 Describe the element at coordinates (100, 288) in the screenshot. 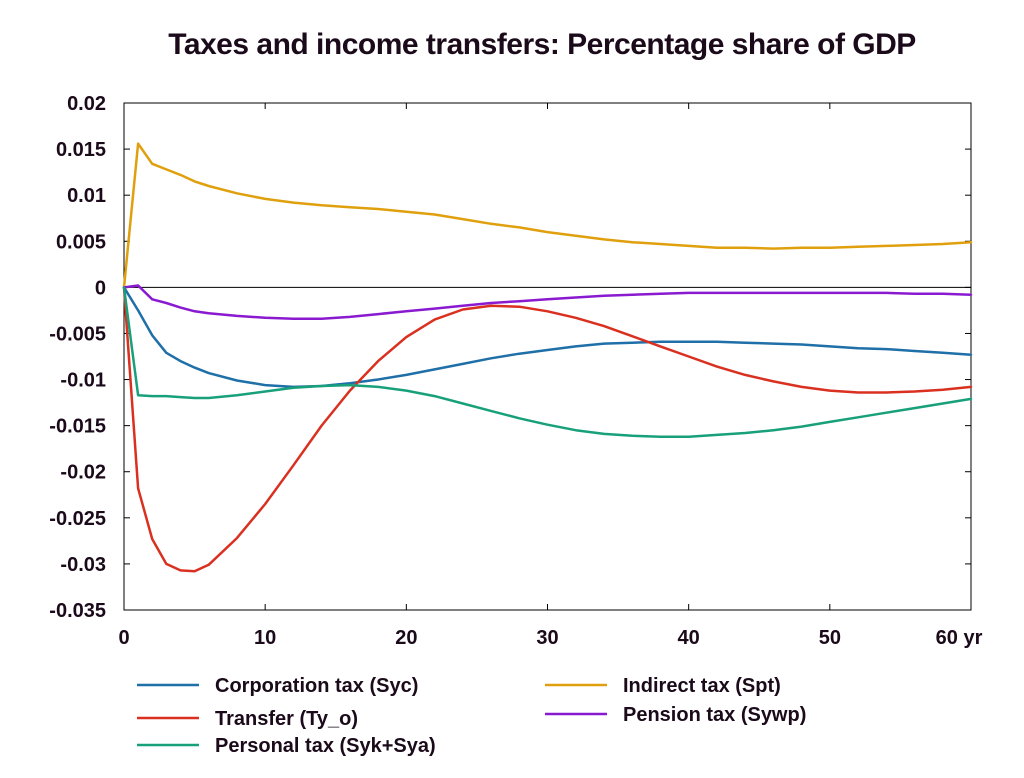

I see `y-tick-label: 0` at that location.